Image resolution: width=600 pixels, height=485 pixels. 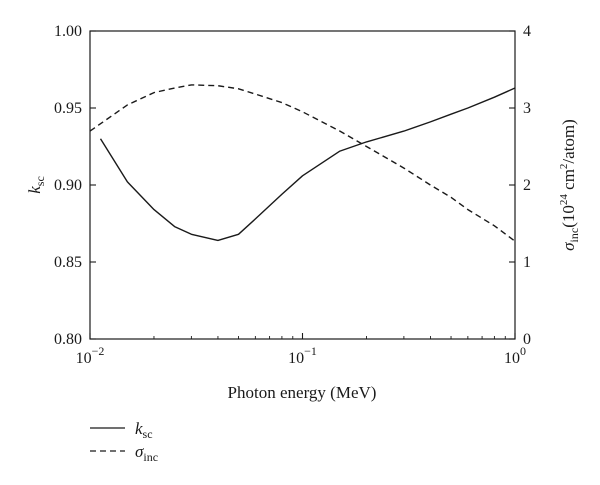 I want to click on y-left-tick-label: 0.85, so click(x=68, y=262).